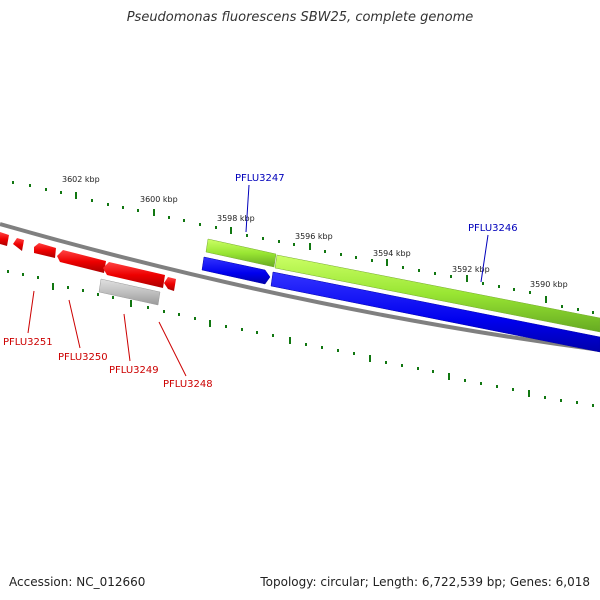 This screenshot has height=600, width=600. I want to click on rna-gene-segment-left, so click(241, 253).